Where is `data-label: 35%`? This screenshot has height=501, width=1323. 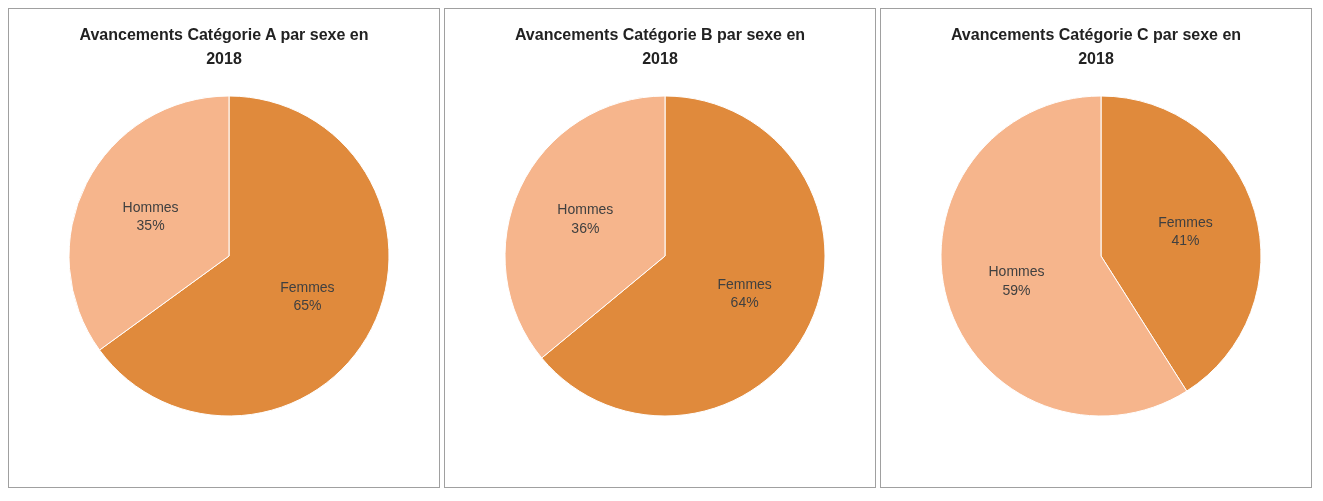
data-label: 35% is located at coordinates (150, 225).